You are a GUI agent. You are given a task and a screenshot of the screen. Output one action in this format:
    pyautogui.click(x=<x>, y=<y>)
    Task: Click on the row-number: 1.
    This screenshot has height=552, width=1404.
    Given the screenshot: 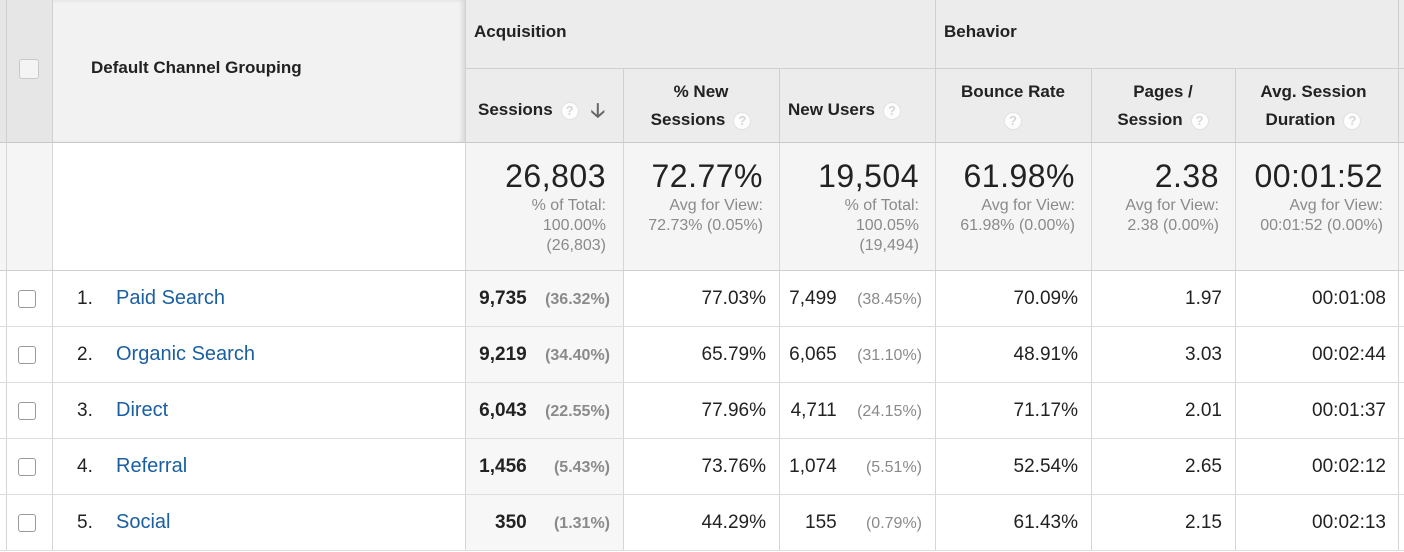 What is the action you would take?
    pyautogui.click(x=85, y=298)
    